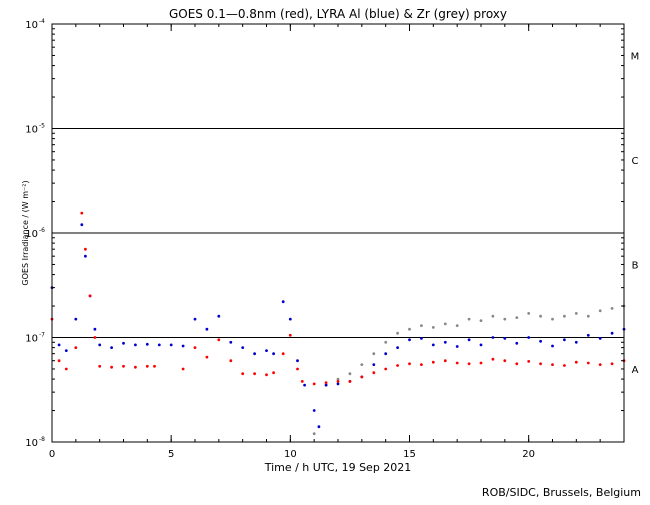 The image size is (650, 505). Describe the element at coordinates (635, 56) in the screenshot. I see `flare-class-label: M` at that location.